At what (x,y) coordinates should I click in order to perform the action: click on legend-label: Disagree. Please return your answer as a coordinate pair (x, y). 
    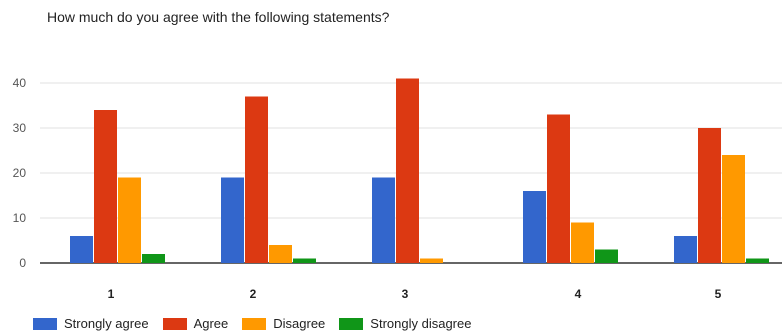
    Looking at the image, I should click on (299, 323).